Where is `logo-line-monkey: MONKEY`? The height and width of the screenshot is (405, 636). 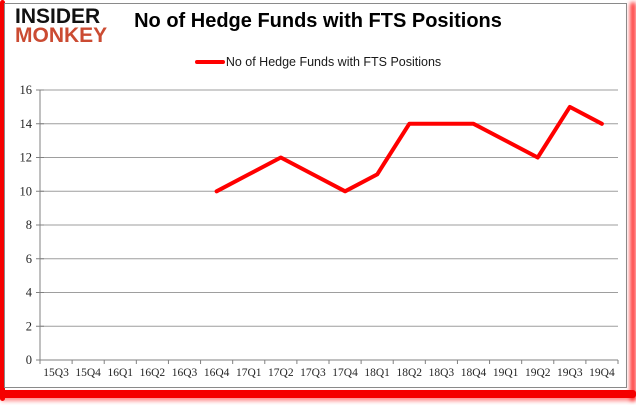 logo-line-monkey: MONKEY is located at coordinates (61, 36).